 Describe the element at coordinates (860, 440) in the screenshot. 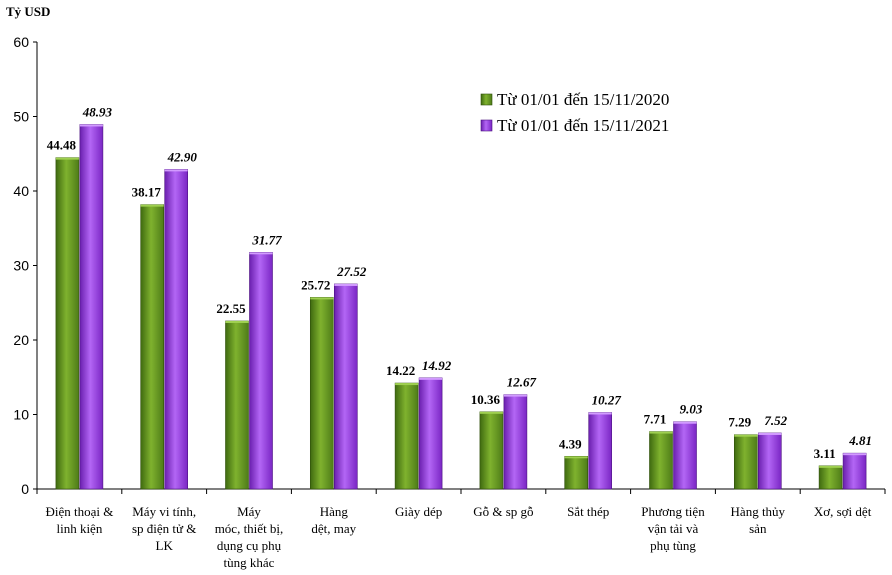

I see `data-label-series-2-9: 4.81` at that location.